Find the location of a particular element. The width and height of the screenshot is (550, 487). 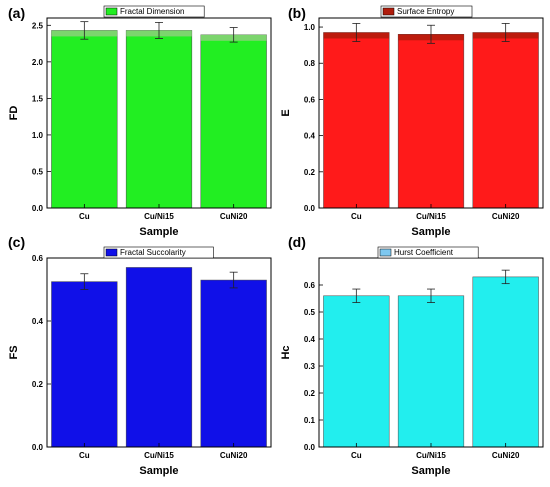

y-tick-label: 0.8 is located at coordinates (310, 63).